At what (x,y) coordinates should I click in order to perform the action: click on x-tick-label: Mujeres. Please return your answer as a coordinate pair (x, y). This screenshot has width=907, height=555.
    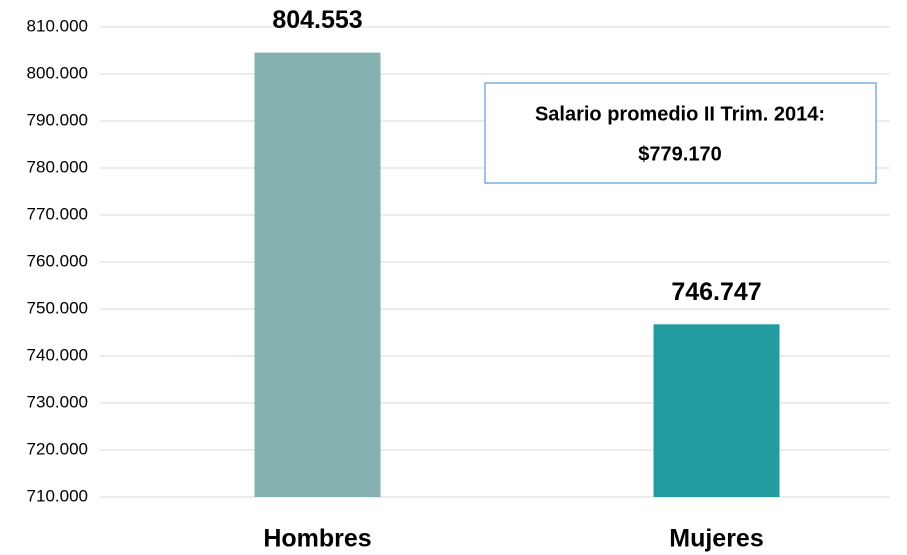
    Looking at the image, I should click on (716, 539).